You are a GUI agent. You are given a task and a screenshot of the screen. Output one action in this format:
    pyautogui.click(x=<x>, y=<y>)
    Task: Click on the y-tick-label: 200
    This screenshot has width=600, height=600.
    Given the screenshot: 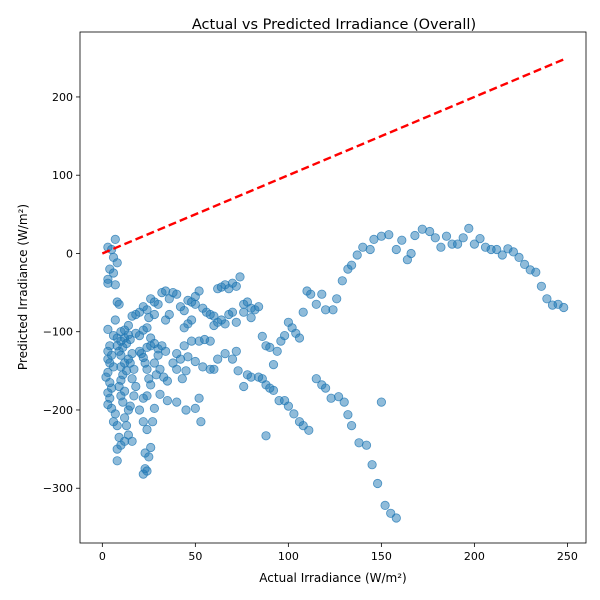 What is the action you would take?
    pyautogui.click(x=62, y=97)
    